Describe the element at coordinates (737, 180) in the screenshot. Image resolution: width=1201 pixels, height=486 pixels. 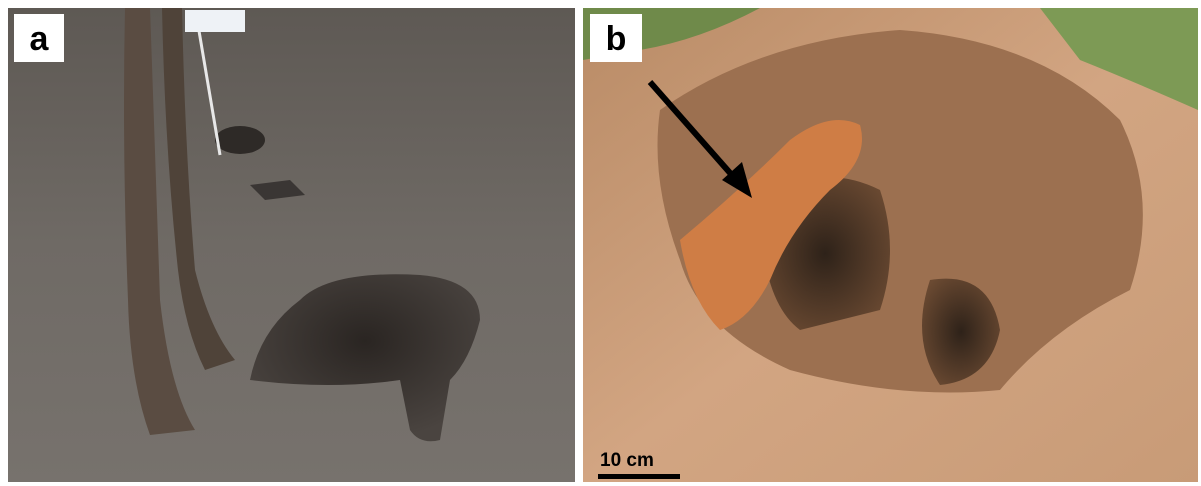
I see `arrow-head` at that location.